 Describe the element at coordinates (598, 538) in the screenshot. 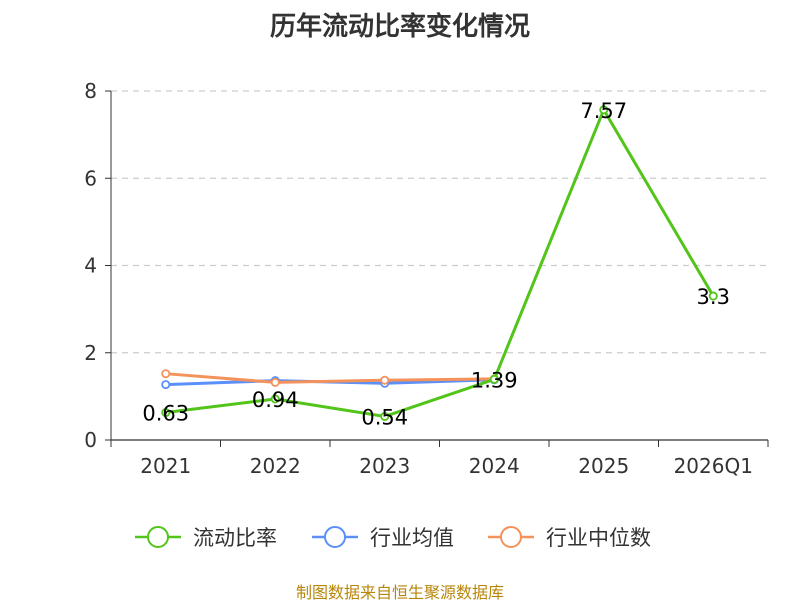

I see `legend-label: 行业中位数` at that location.